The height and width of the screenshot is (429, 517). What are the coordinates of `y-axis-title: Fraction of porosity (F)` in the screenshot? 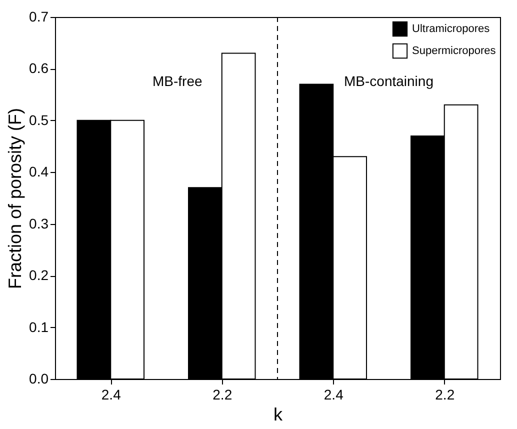 It's located at (15, 199).